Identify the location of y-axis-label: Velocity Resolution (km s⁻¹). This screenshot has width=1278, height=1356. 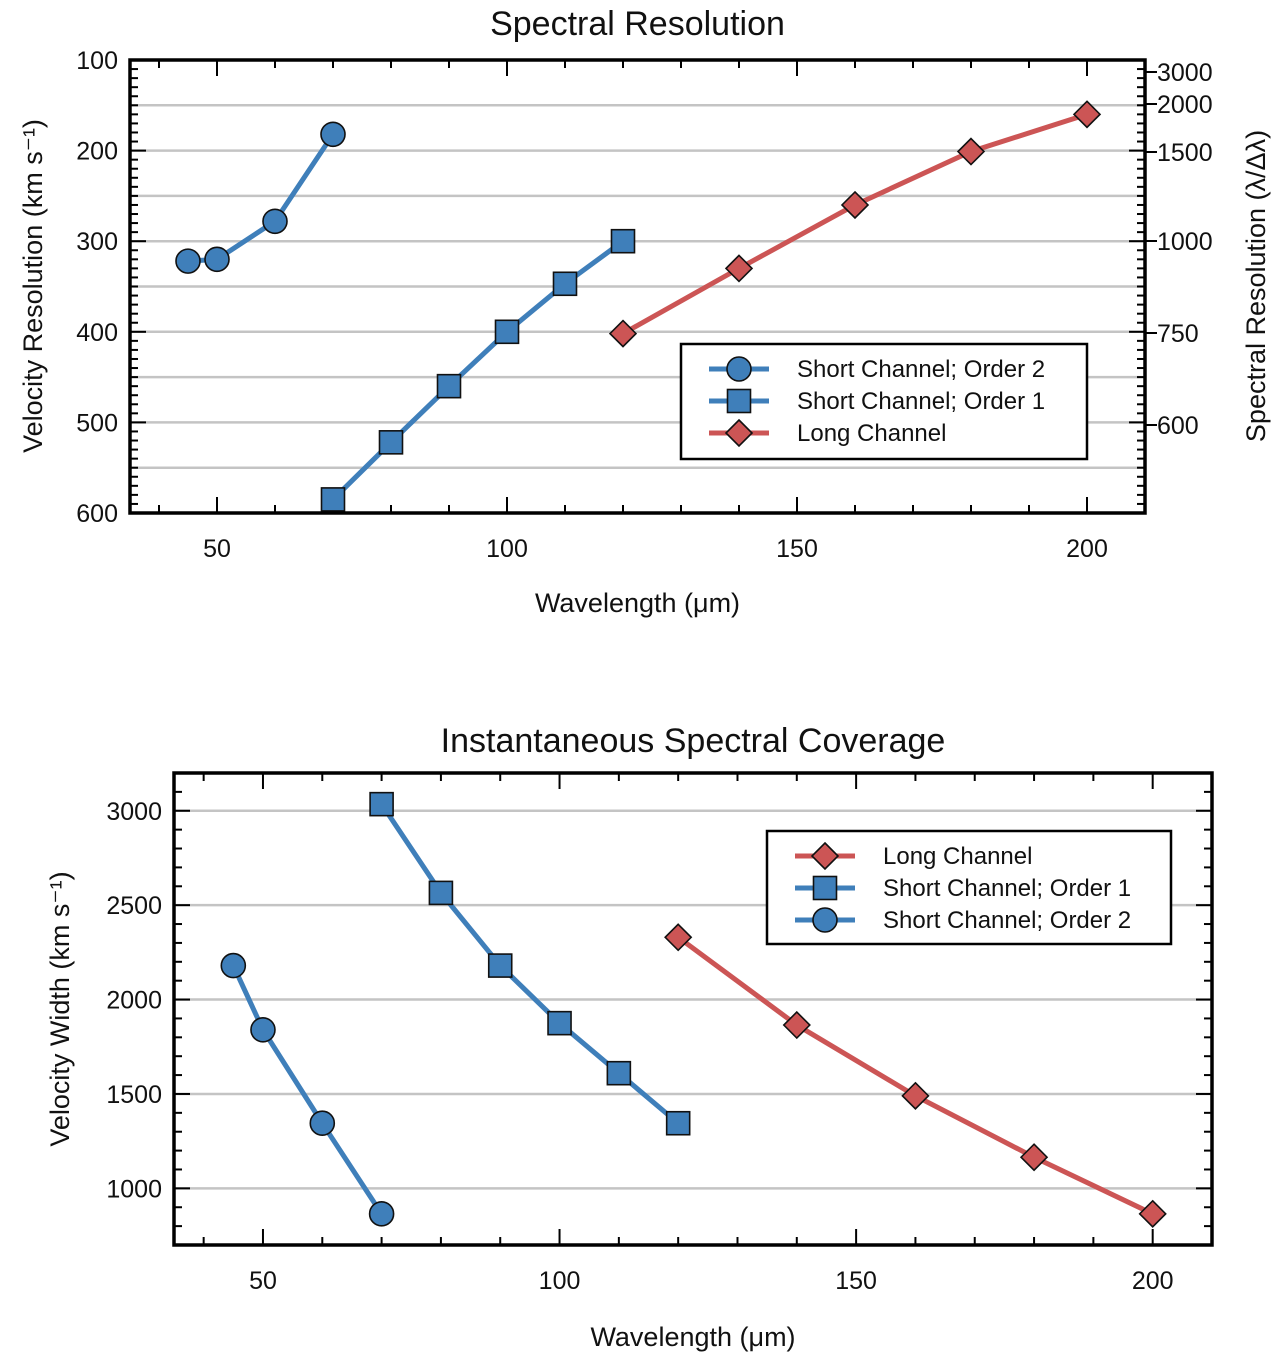
(33, 286).